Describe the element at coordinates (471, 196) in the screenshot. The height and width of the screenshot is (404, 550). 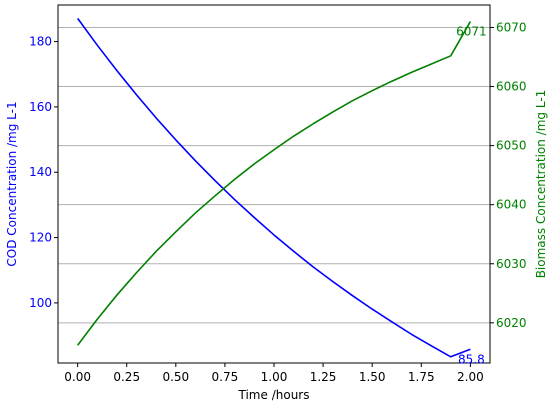
I see `annotations: 6071 85.8` at that location.